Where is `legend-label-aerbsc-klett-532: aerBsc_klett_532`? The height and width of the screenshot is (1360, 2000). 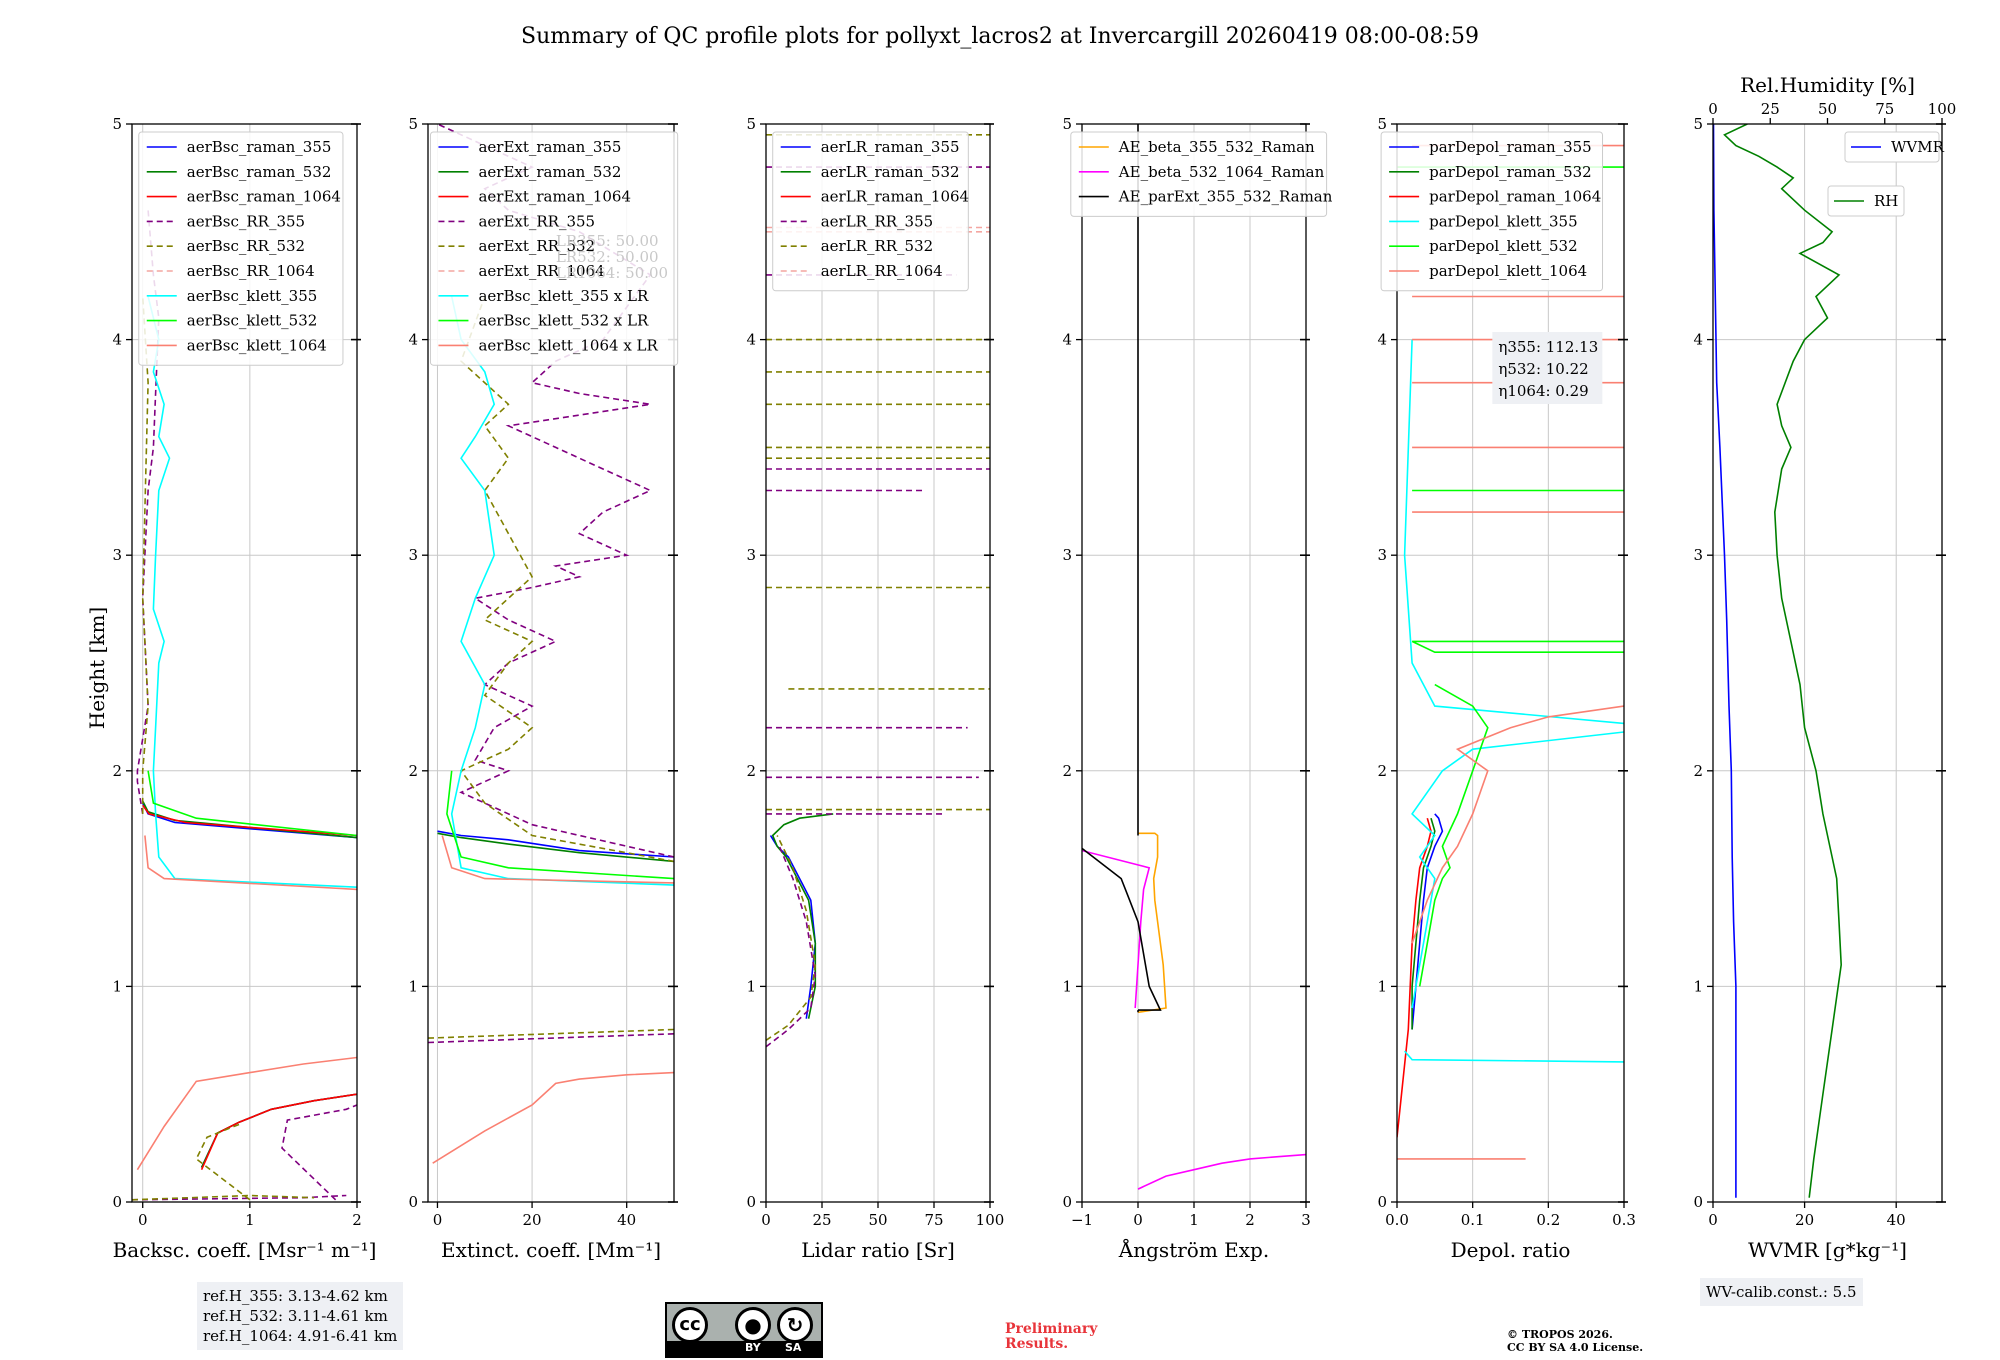 legend-label-aerbsc-klett-532: aerBsc_klett_532 is located at coordinates (252, 321).